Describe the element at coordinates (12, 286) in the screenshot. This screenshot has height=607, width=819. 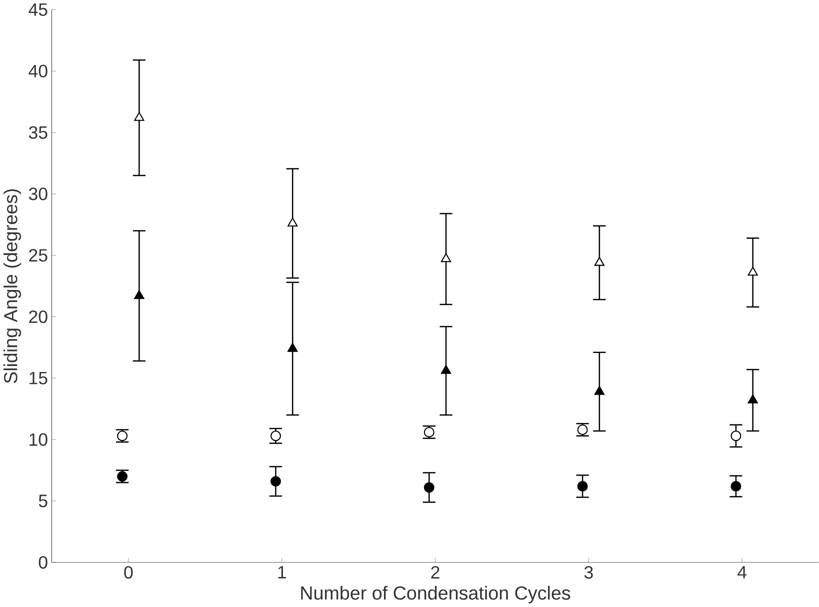
I see `y-axis-title: Sliding Angle (degrees)` at that location.